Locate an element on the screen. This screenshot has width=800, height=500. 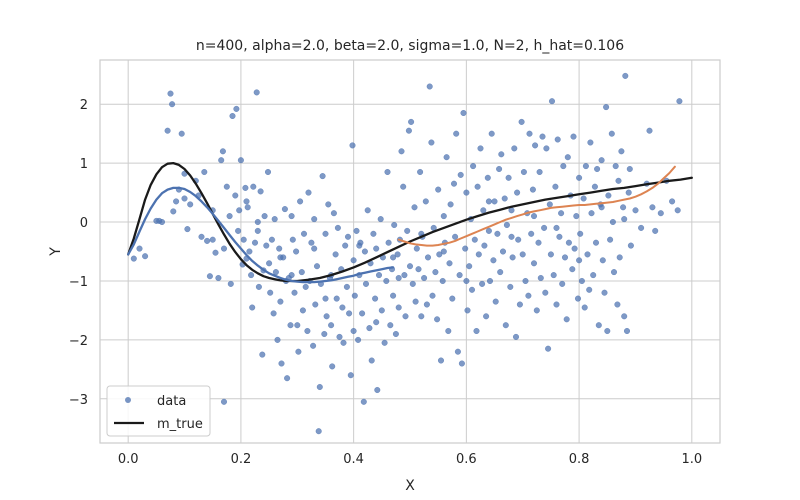
x-tick-label: 0.4 is located at coordinates (353, 459).